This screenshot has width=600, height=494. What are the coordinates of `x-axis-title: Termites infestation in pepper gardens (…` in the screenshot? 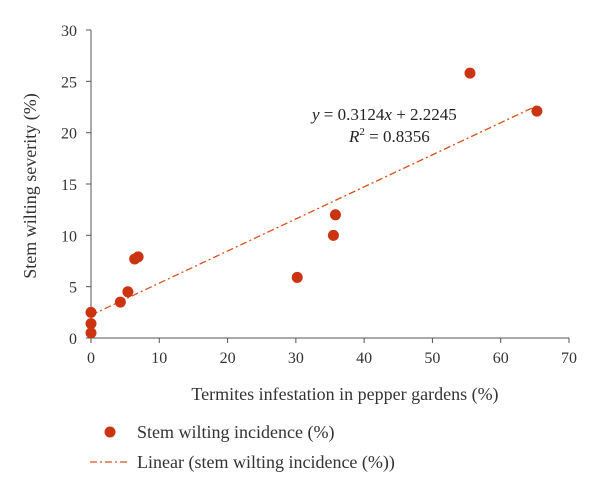 It's located at (344, 394).